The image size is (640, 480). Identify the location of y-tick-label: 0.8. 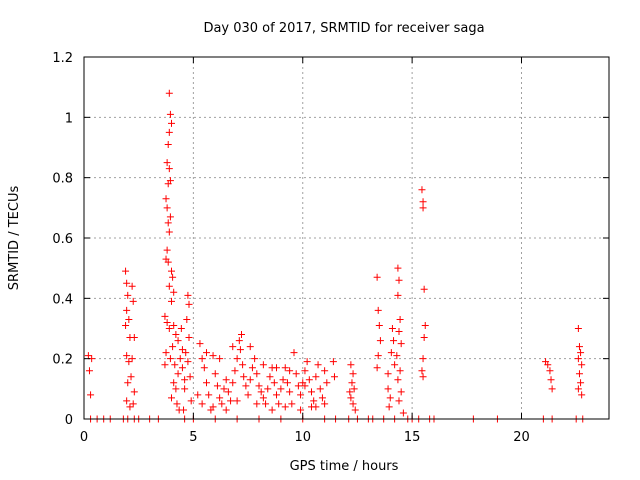
(62, 179).